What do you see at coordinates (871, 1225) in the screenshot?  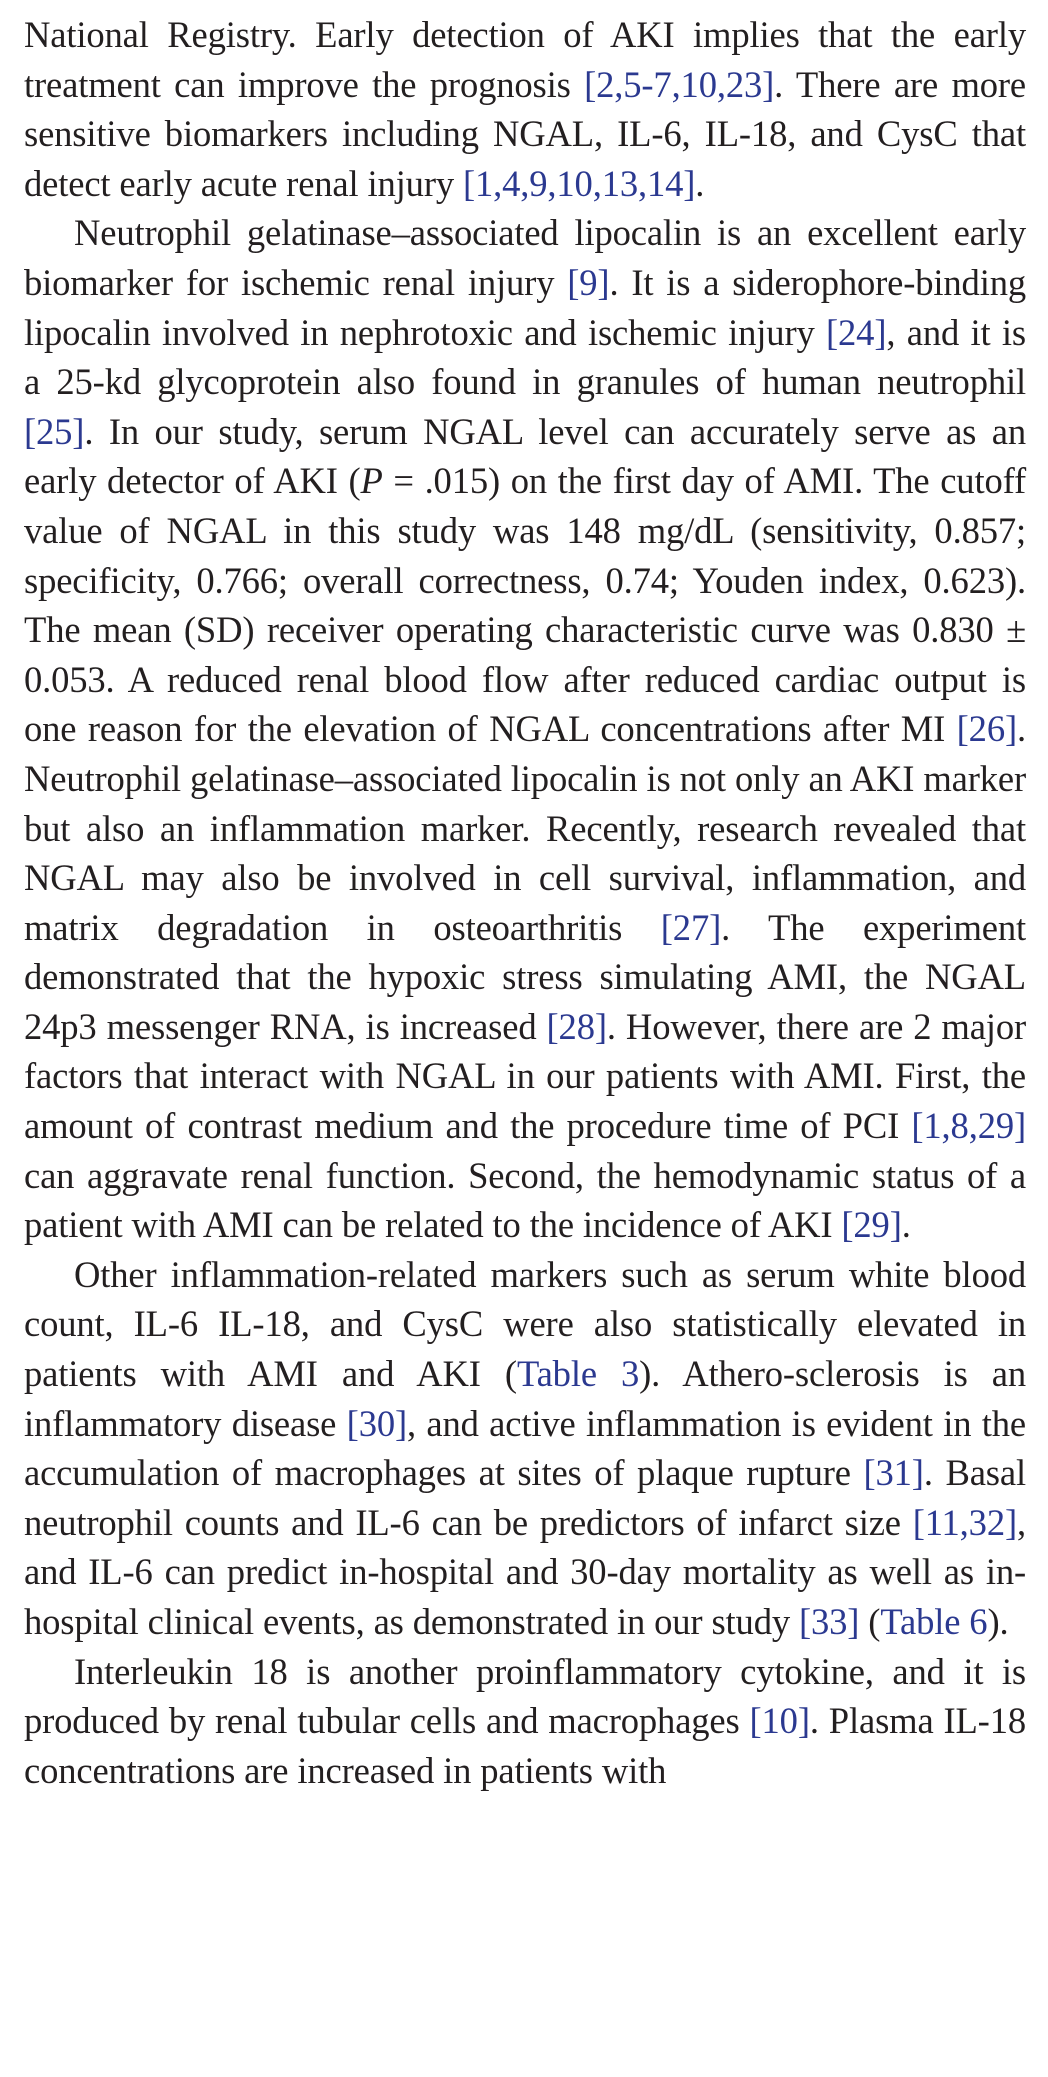 I see `citation-link: [29]` at bounding box center [871, 1225].